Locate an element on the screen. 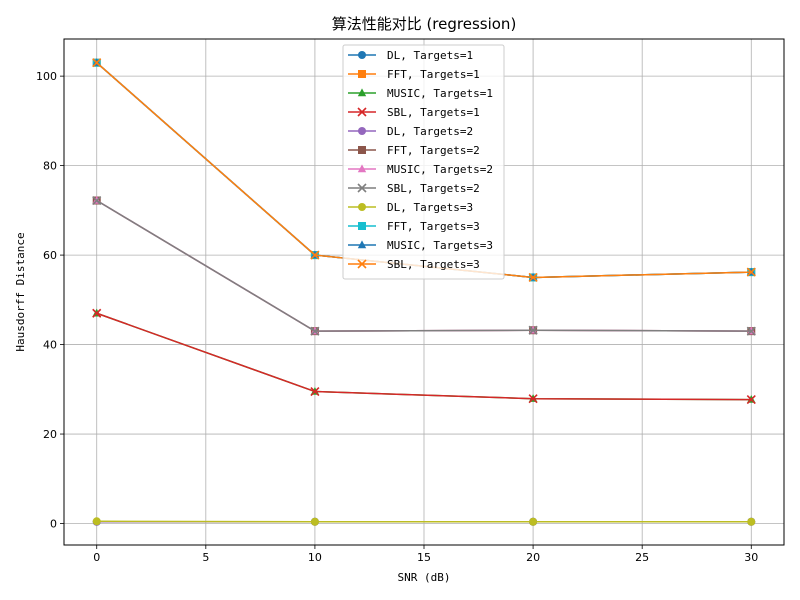  legend-item: FFT, Targets=1 is located at coordinates (414, 74).